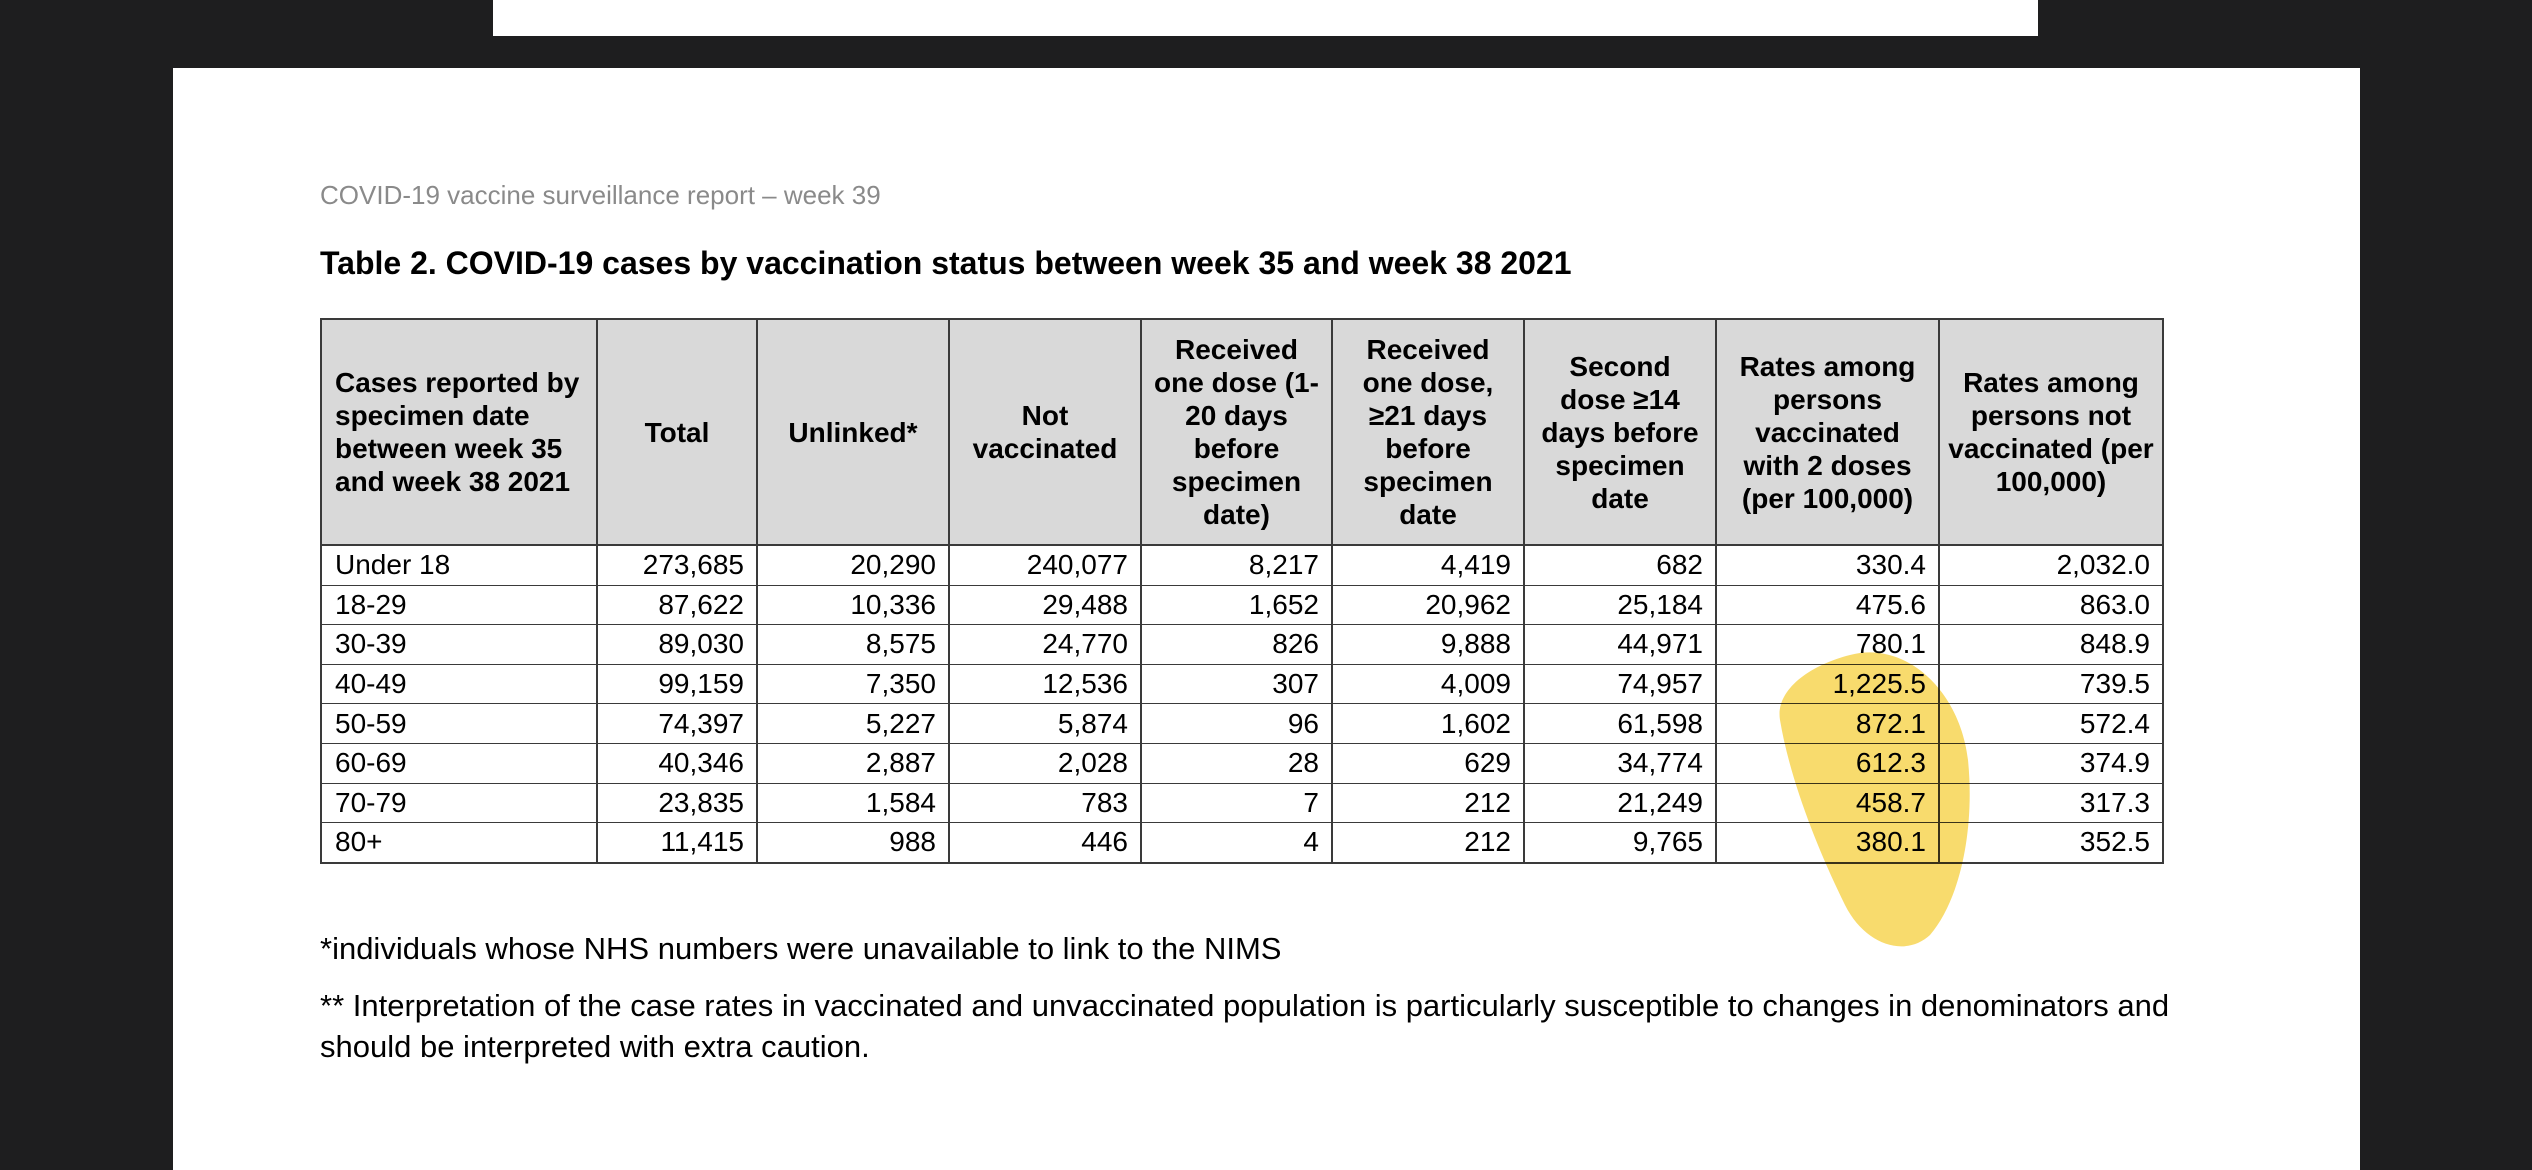 This screenshot has width=2532, height=1170. Describe the element at coordinates (1236, 802) in the screenshot. I see `table-cell: 7` at that location.